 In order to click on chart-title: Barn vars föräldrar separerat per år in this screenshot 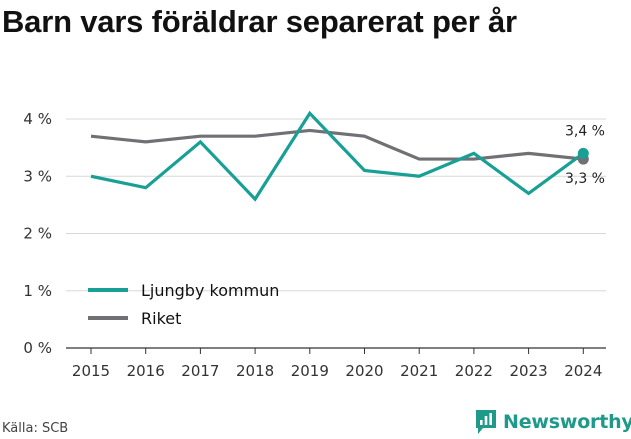, I will do `click(259, 21)`.